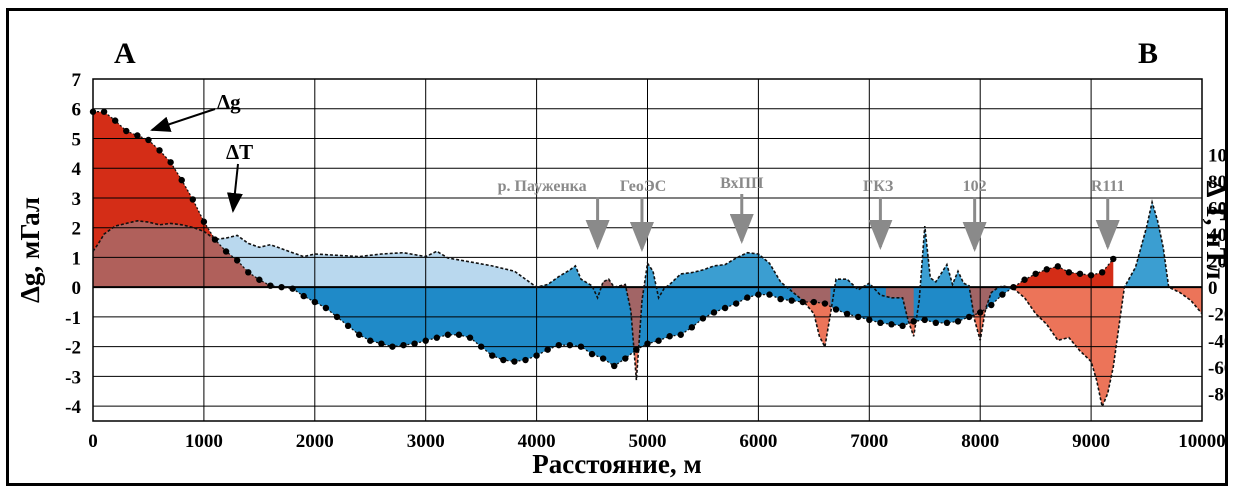 The image size is (1238, 492). What do you see at coordinates (229, 102) in the screenshot?
I see `dg-annotation-label: Δg` at bounding box center [229, 102].